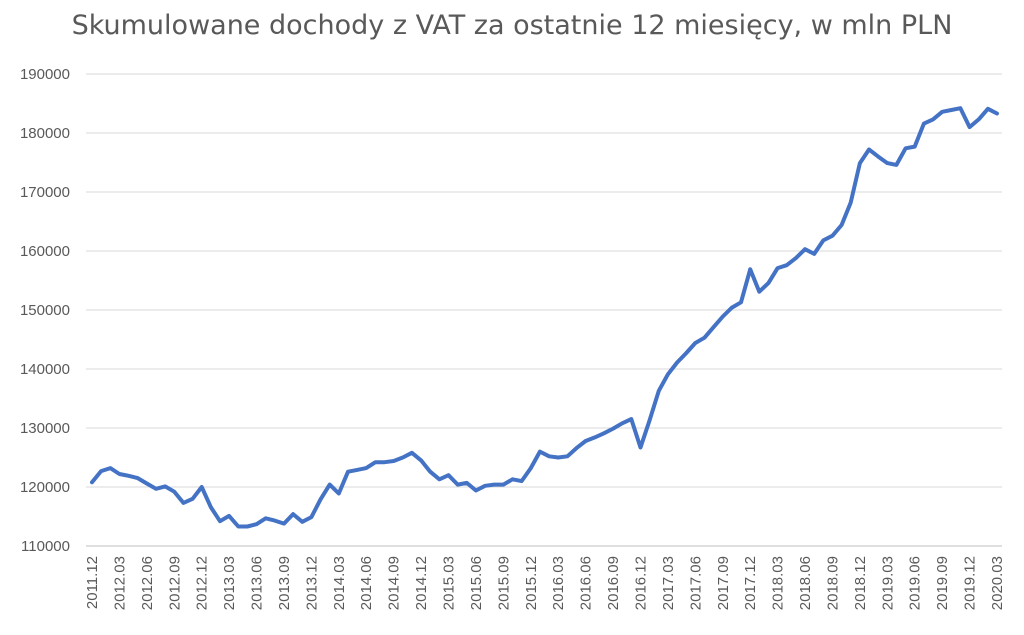 This screenshot has width=1024, height=635. I want to click on x-tick-label: 2011.12, so click(92, 582).